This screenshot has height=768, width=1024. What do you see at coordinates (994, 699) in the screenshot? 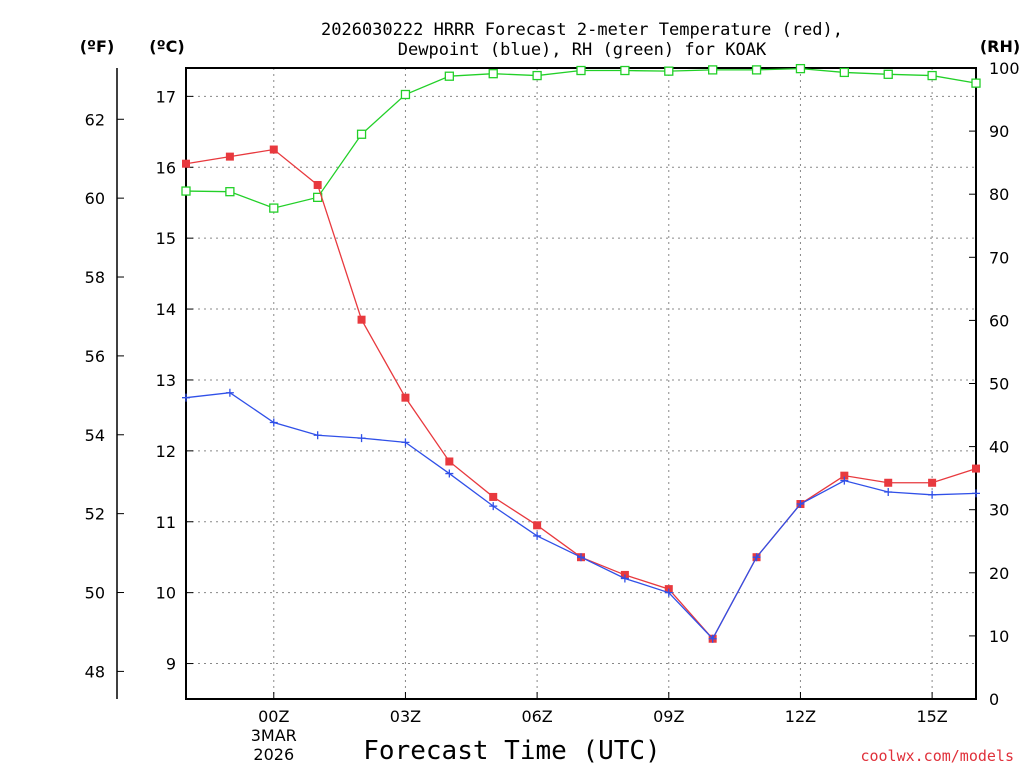
I see `rh-tick-label: 0` at bounding box center [994, 699].